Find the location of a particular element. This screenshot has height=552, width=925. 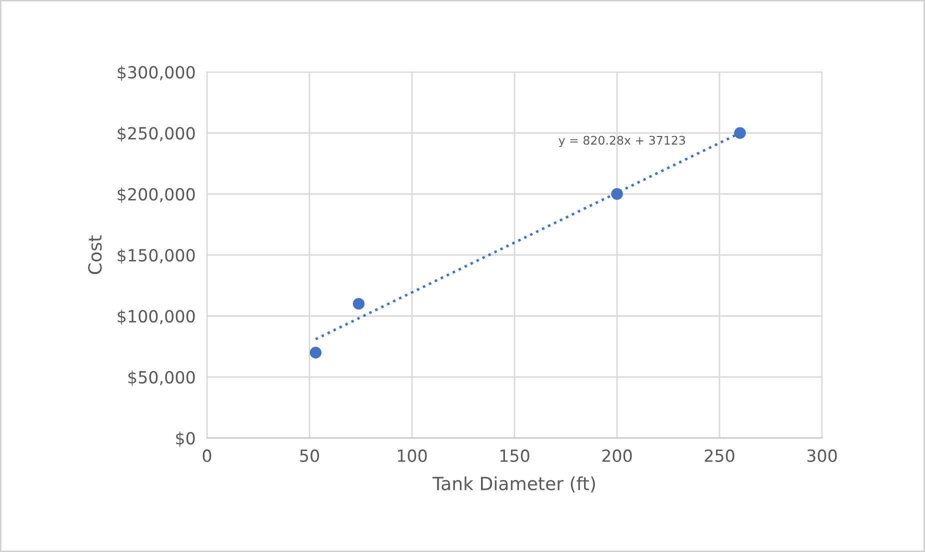

x-tick-label: 150 is located at coordinates (515, 455).